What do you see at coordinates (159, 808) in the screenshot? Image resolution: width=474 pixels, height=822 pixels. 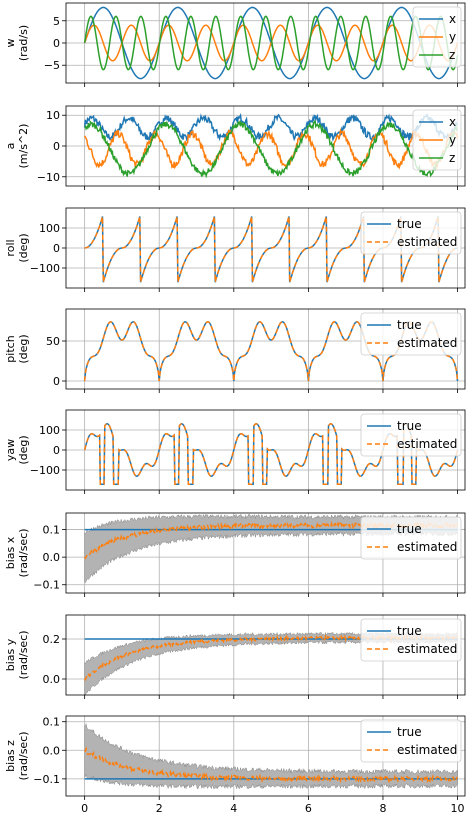 I see `x-tick-label: 2` at bounding box center [159, 808].